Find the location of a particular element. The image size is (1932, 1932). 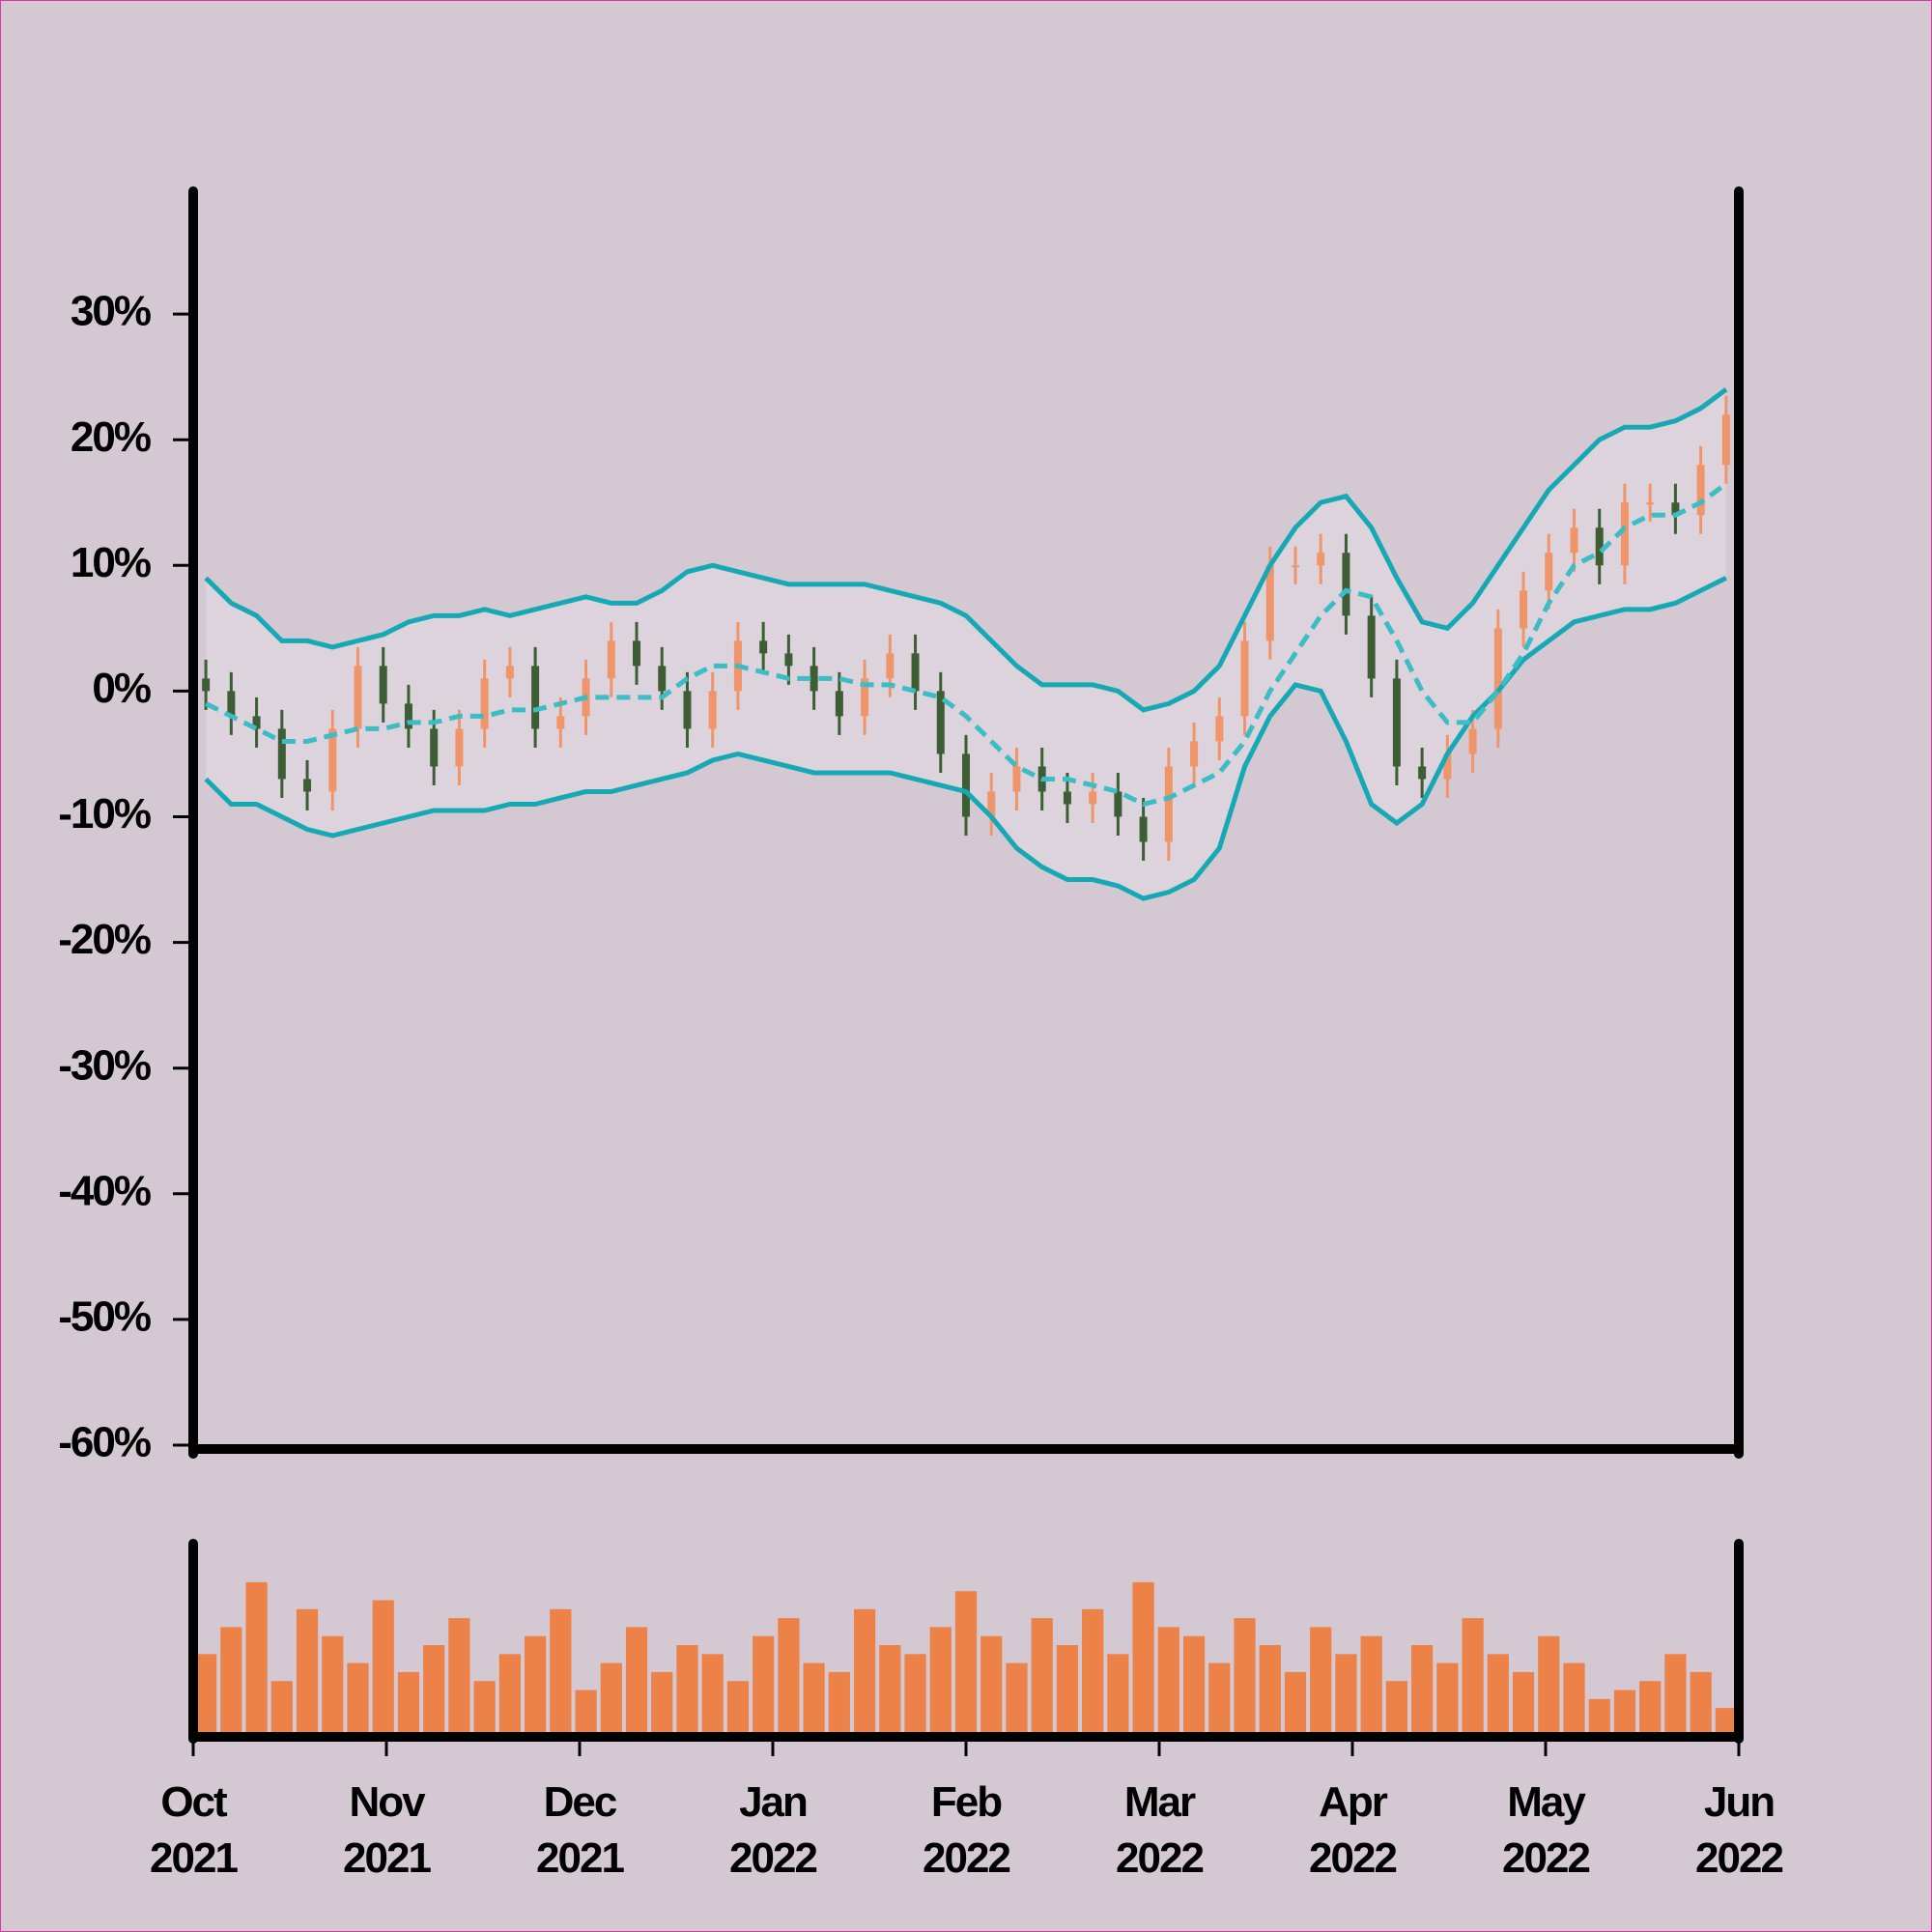

y-tick-label: -40% is located at coordinates (104, 1190).